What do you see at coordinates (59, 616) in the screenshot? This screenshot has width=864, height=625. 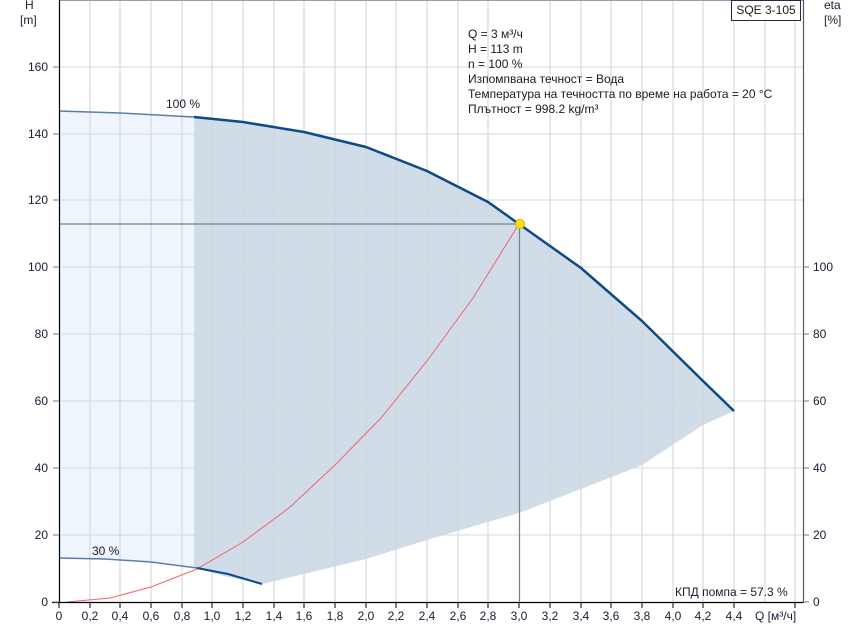 I see `x-tick: 0` at bounding box center [59, 616].